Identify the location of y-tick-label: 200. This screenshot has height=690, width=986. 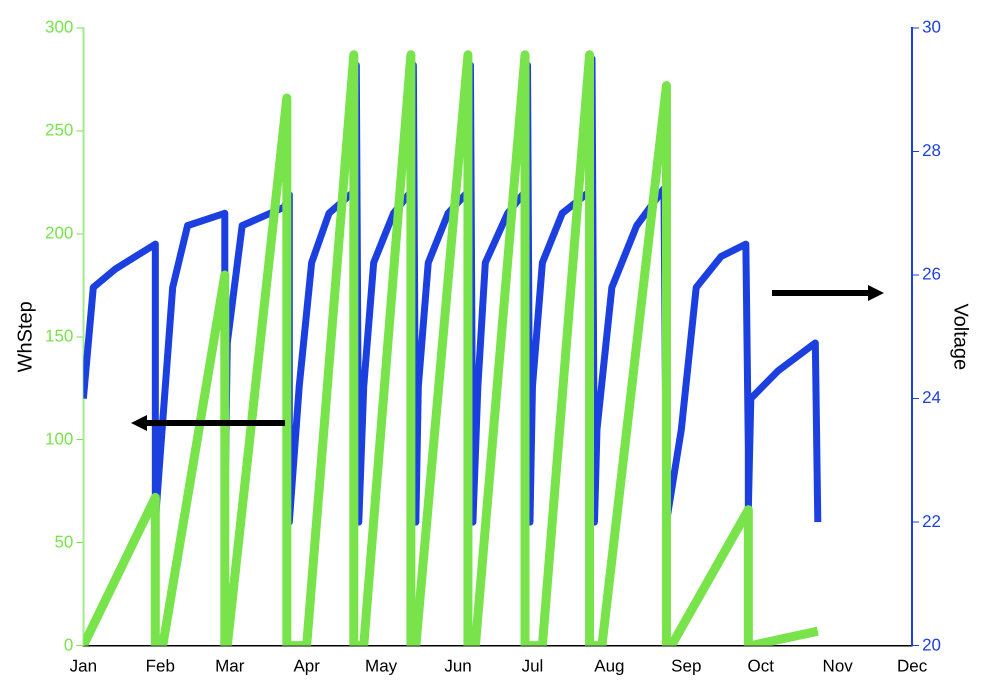
(59, 233).